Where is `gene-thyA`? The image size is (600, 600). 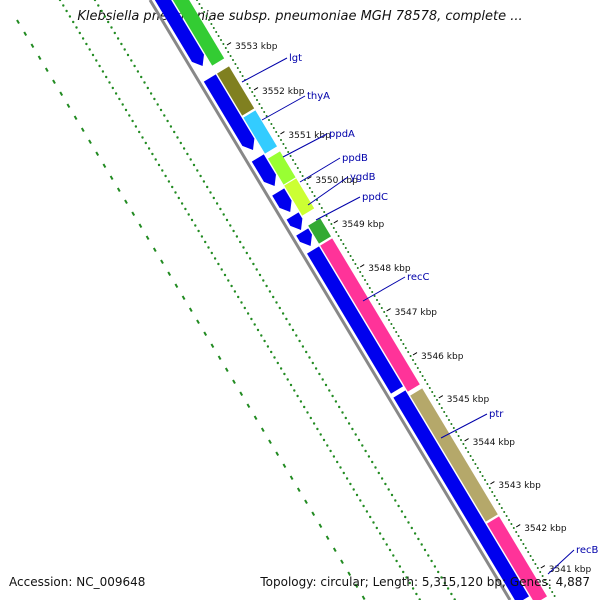
gene-thyA is located at coordinates (260, 132).